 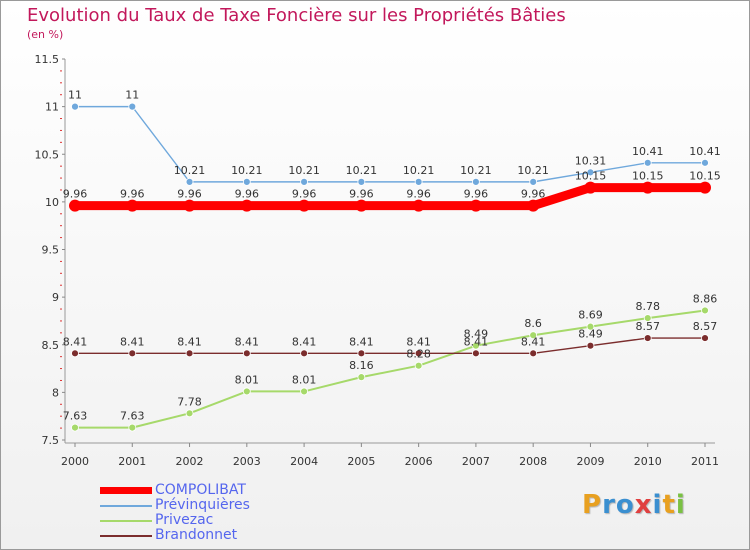 I want to click on data-label: 8.86, so click(x=705, y=298).